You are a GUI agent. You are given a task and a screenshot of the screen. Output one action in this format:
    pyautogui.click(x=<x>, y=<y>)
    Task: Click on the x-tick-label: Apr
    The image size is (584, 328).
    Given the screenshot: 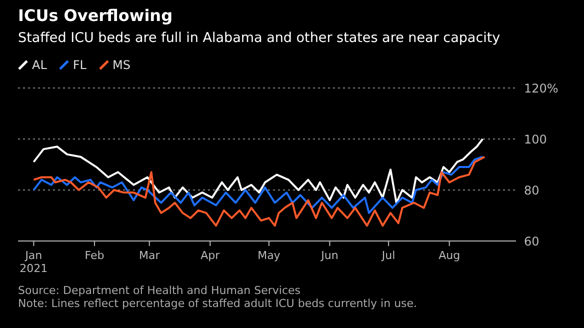 What is the action you would take?
    pyautogui.click(x=210, y=255)
    